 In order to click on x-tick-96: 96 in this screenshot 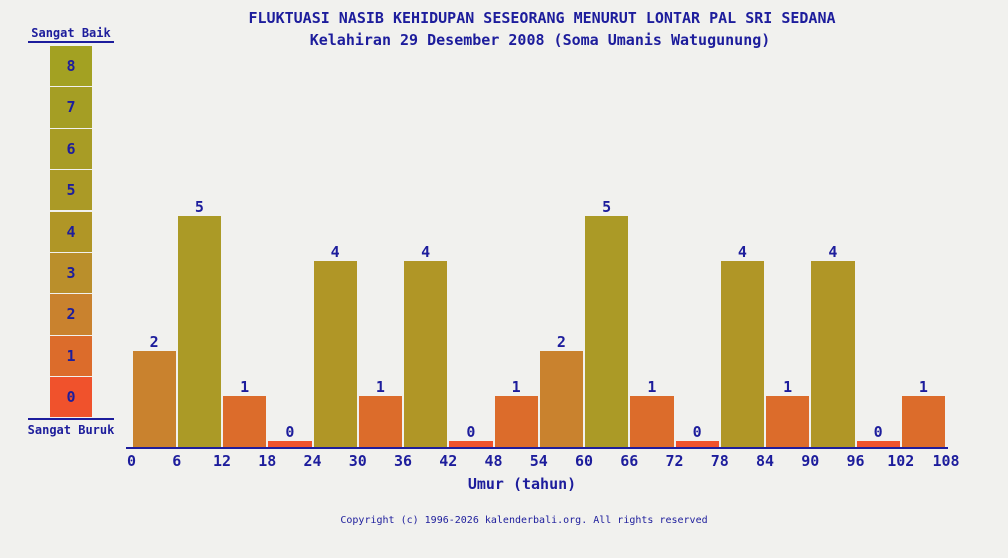, I will do `click(855, 461)`.